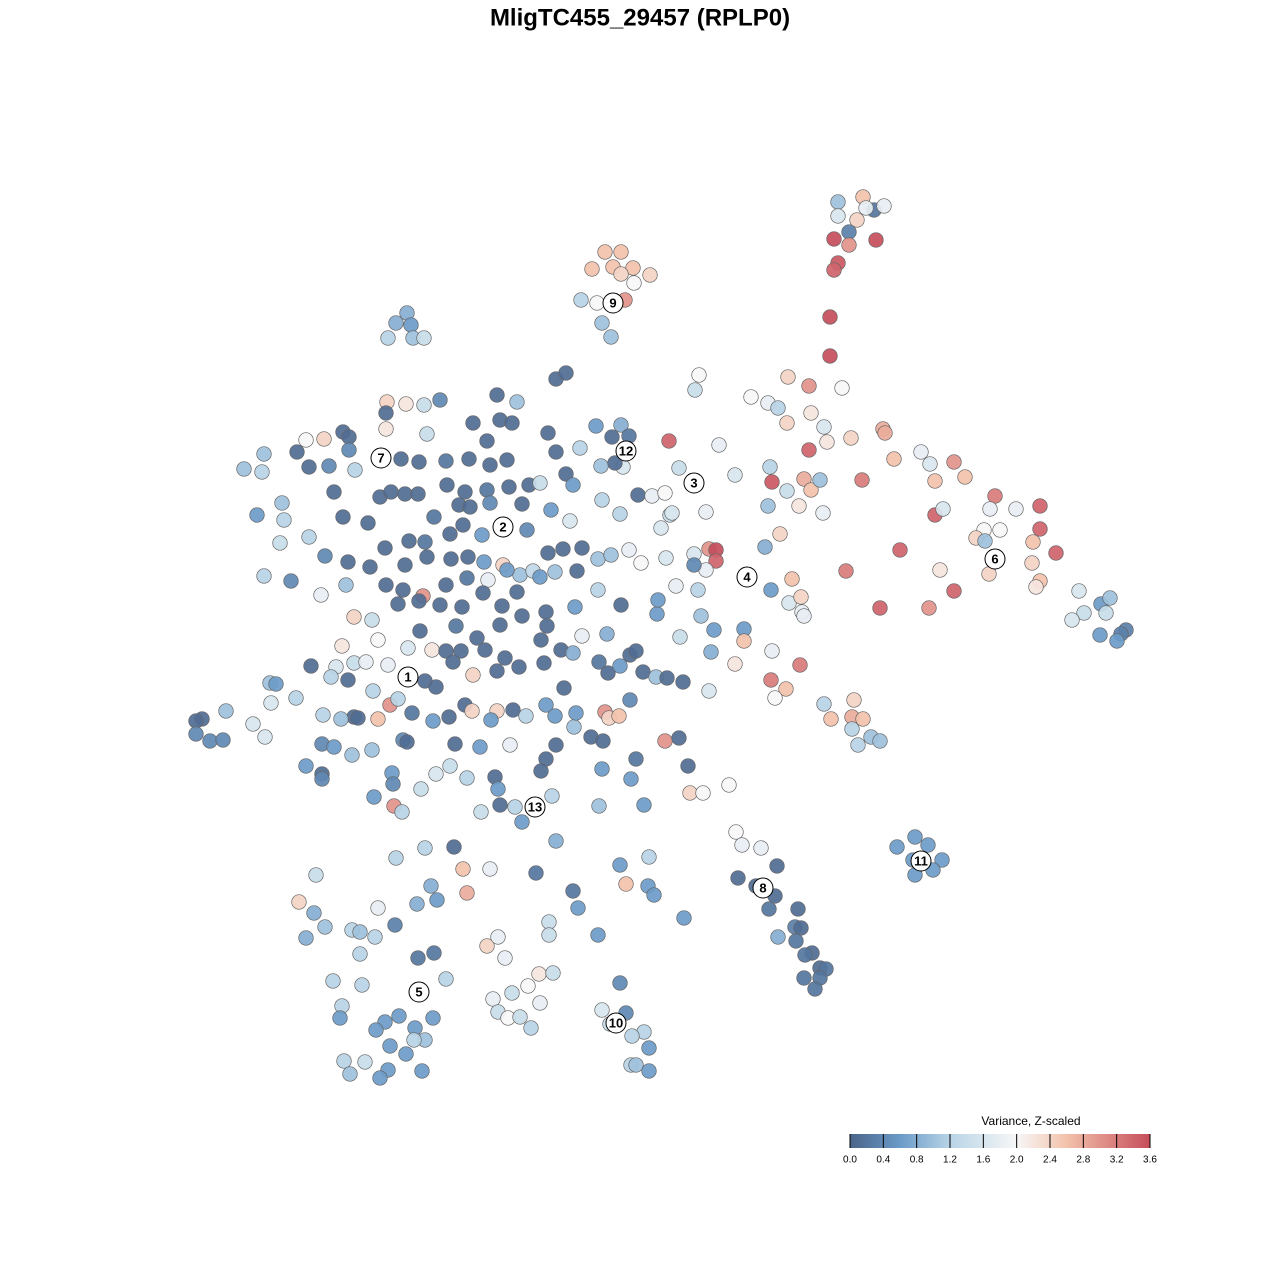  I want to click on cluster-label: 4, so click(747, 576).